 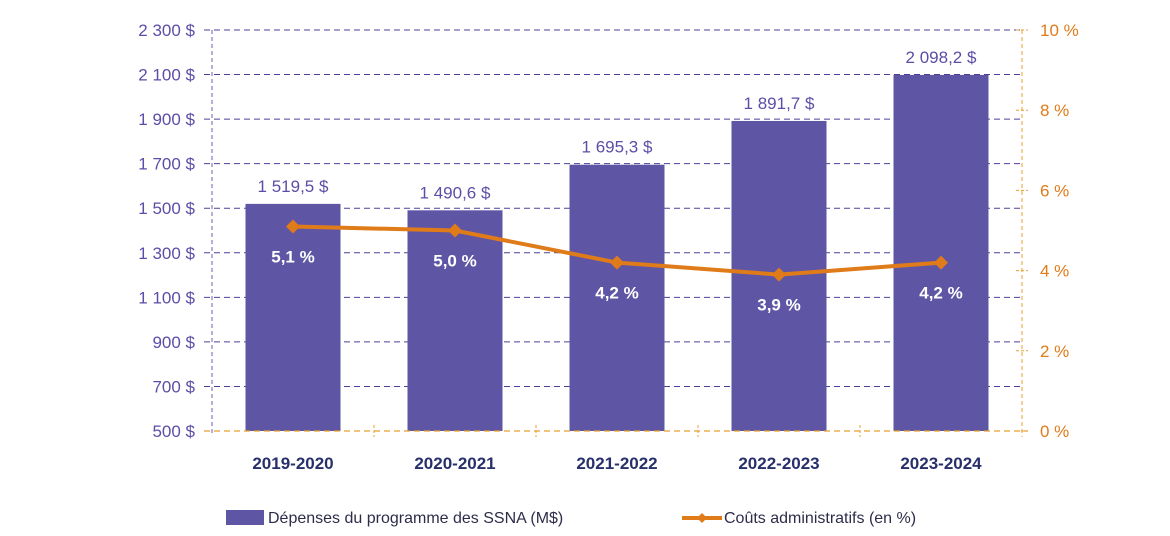 I want to click on x-tick-label: 2022-2023, so click(x=778, y=463).